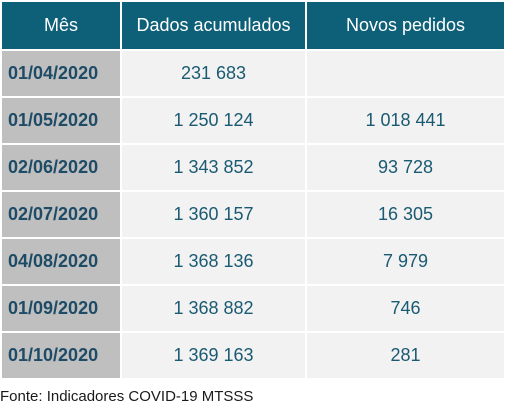 This screenshot has width=508, height=415. What do you see at coordinates (214, 354) in the screenshot?
I see `cumulative-cell: 1 369 163` at bounding box center [214, 354].